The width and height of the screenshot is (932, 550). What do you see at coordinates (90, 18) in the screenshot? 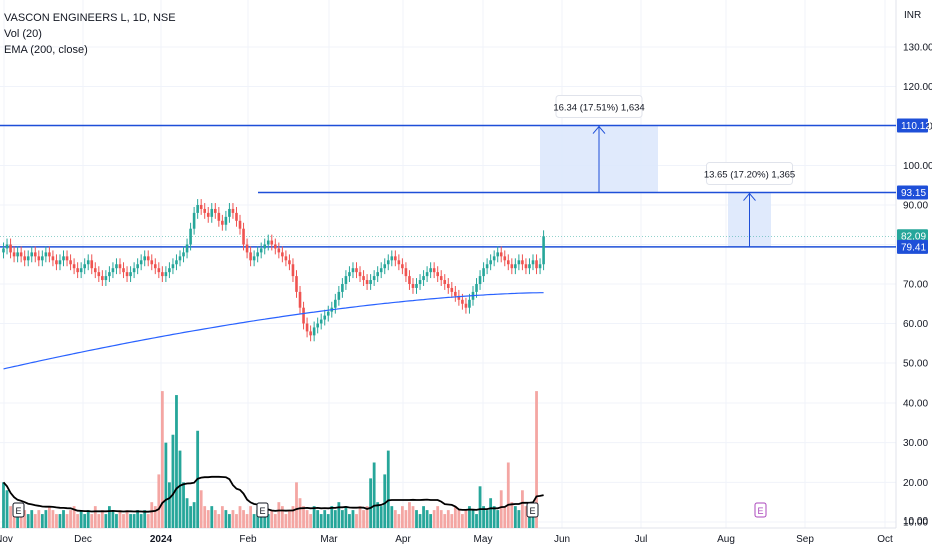
I see `symbol-title: VASCON ENGINEERS L, 1D, NSE` at bounding box center [90, 18].